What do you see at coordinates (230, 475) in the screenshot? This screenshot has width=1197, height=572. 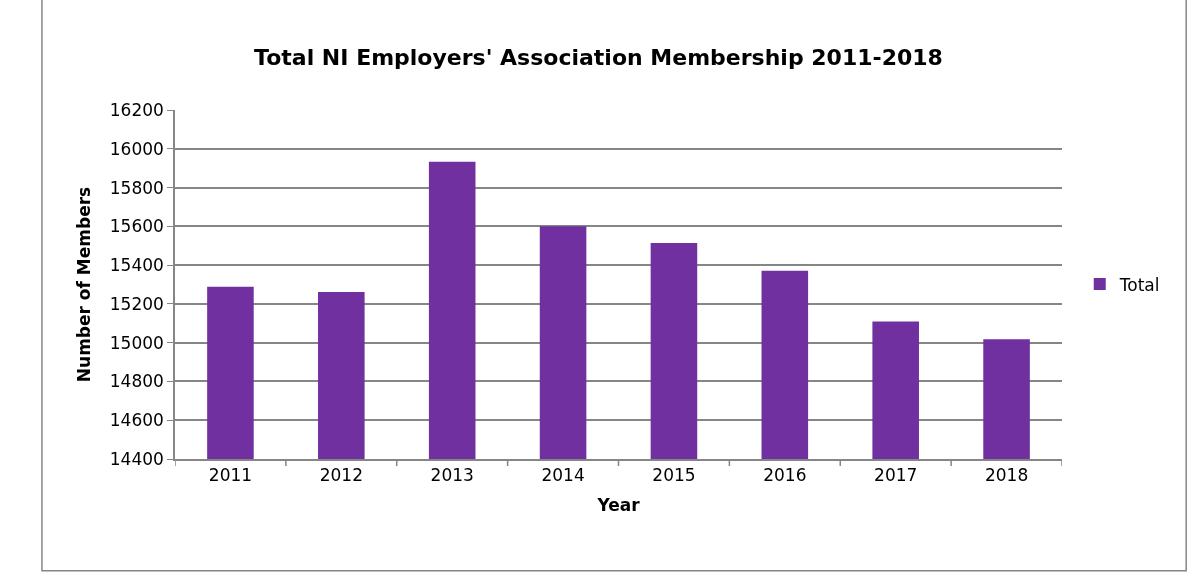 I see `x-tick-label: 2011` at bounding box center [230, 475].